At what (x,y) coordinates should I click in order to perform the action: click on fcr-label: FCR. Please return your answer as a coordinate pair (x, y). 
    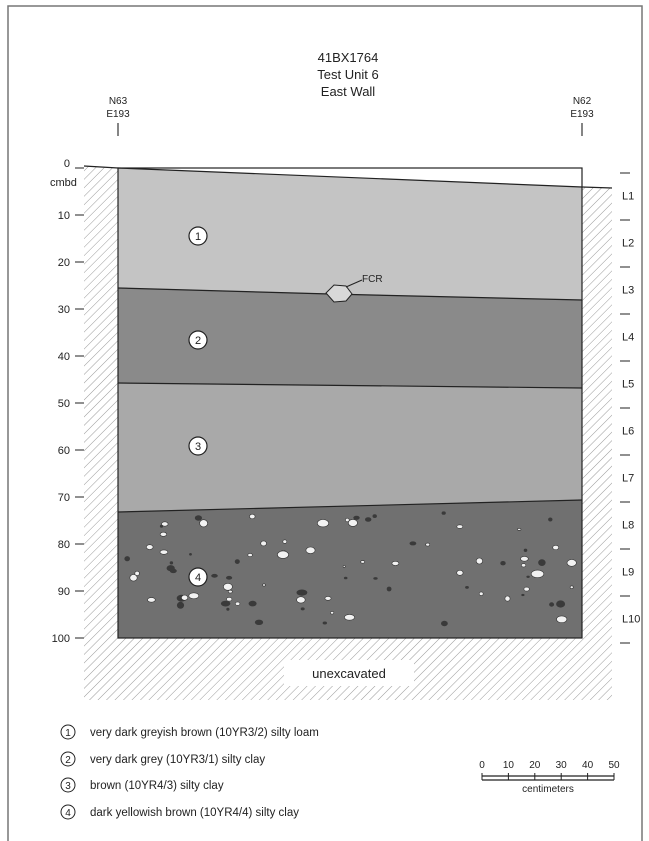
    Looking at the image, I should click on (372, 279).